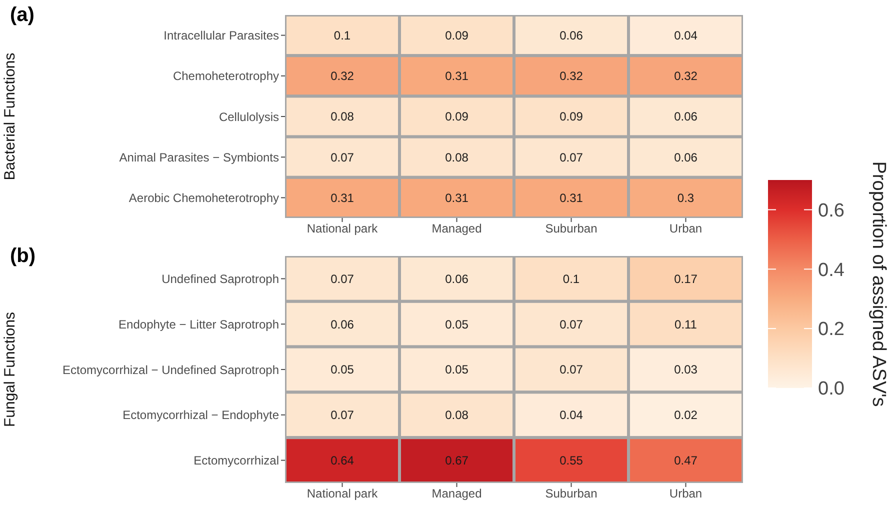 The height and width of the screenshot is (506, 893). Describe the element at coordinates (170, 369) in the screenshot. I see `y-tick-label: Ectomycorrhizal − Undefined Saprotroph` at that location.